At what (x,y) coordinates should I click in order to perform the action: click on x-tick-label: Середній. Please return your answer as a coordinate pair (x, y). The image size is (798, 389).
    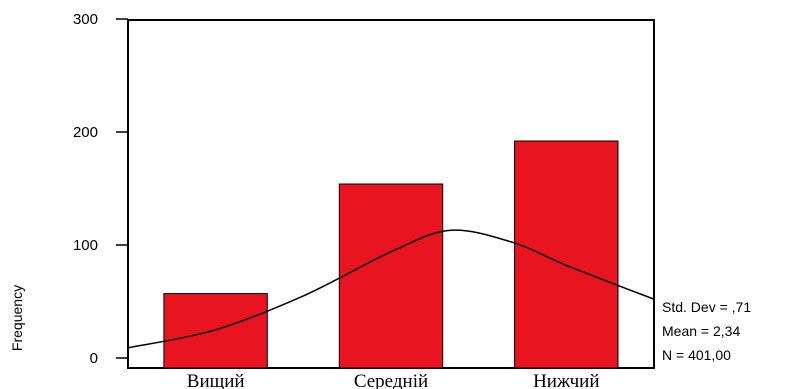
    Looking at the image, I should click on (391, 380).